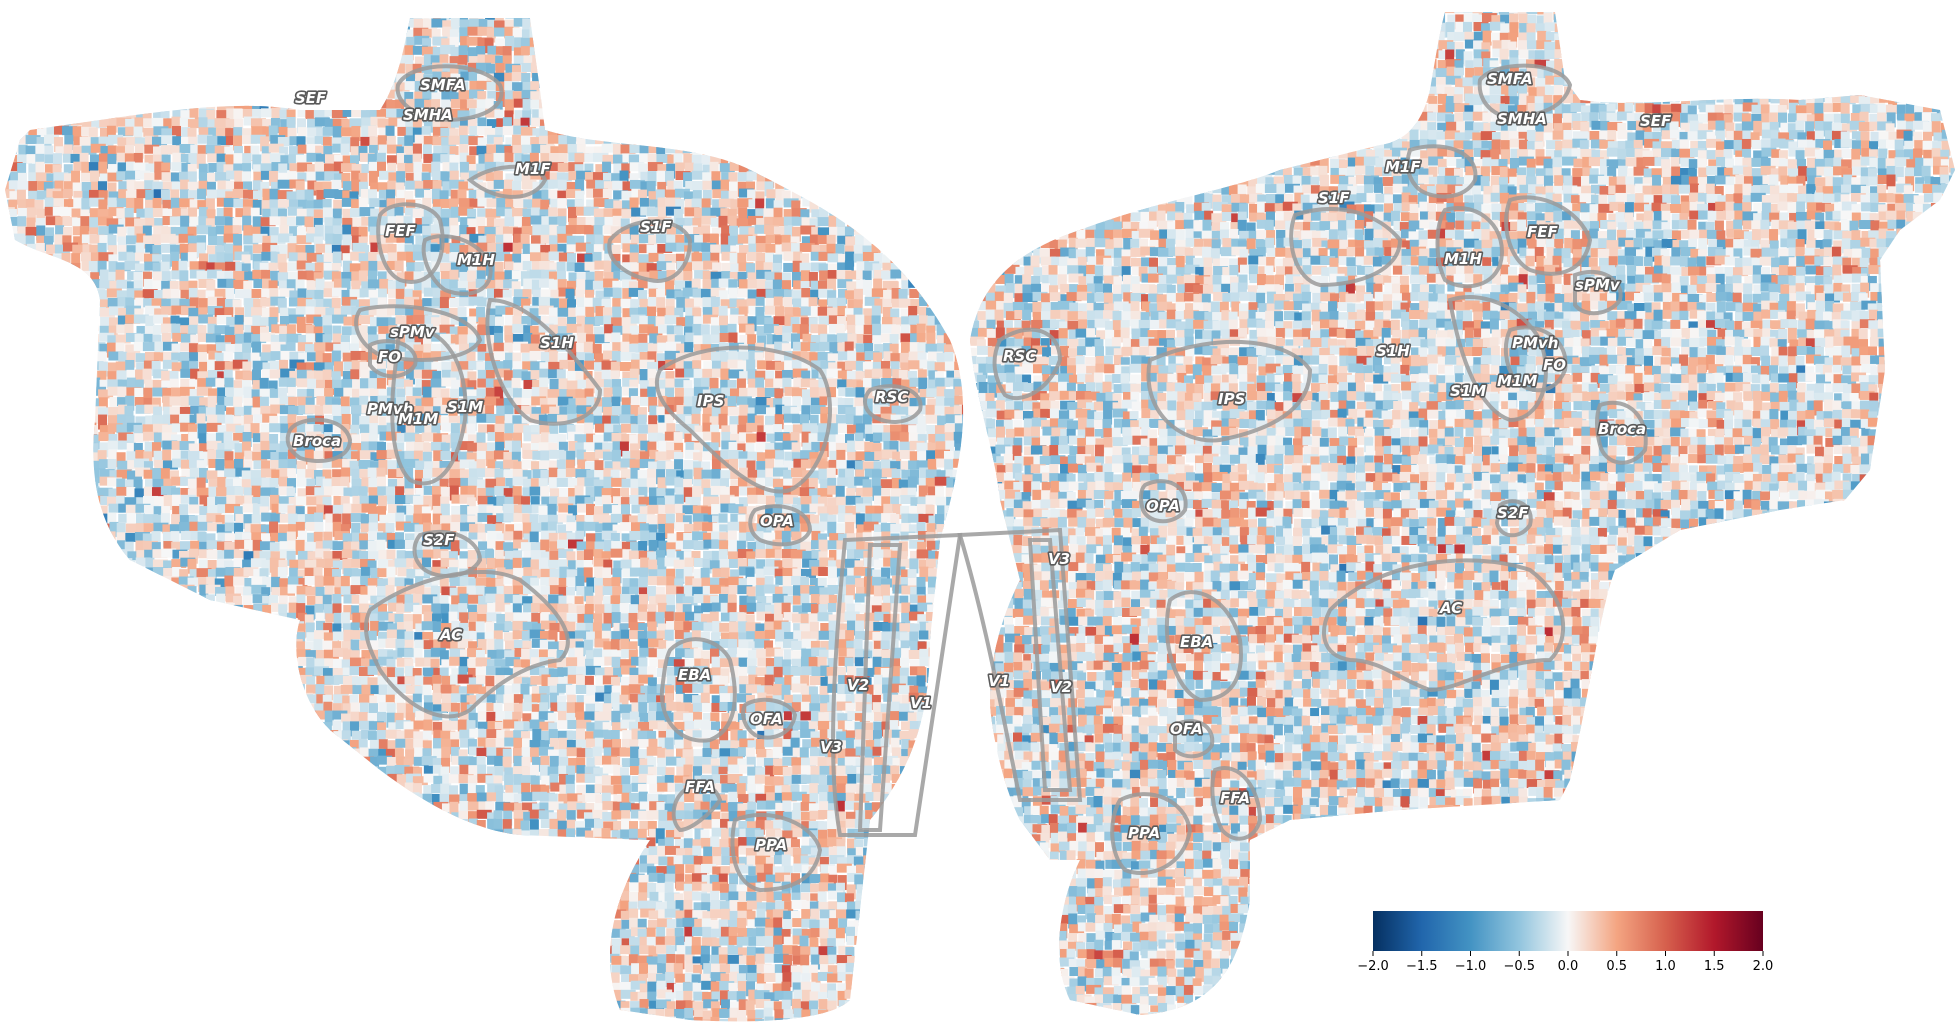 This screenshot has height=1024, width=1960. I want to click on colorbar-tick-label: 1.0, so click(1665, 966).